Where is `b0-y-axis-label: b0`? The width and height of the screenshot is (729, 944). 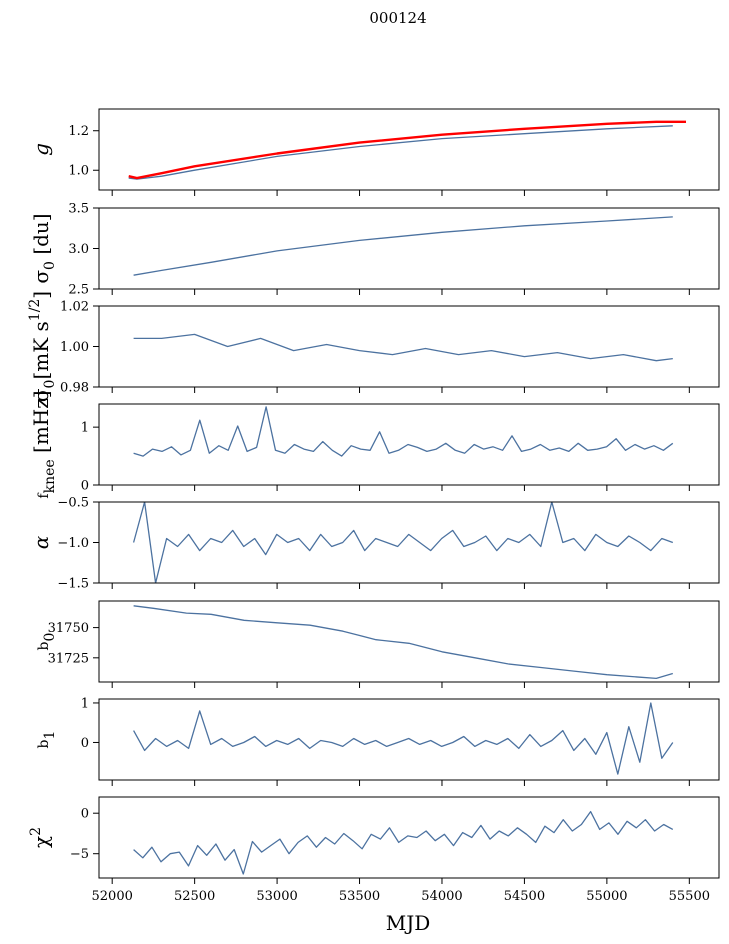 b0-y-axis-label: b0 is located at coordinates (47, 642).